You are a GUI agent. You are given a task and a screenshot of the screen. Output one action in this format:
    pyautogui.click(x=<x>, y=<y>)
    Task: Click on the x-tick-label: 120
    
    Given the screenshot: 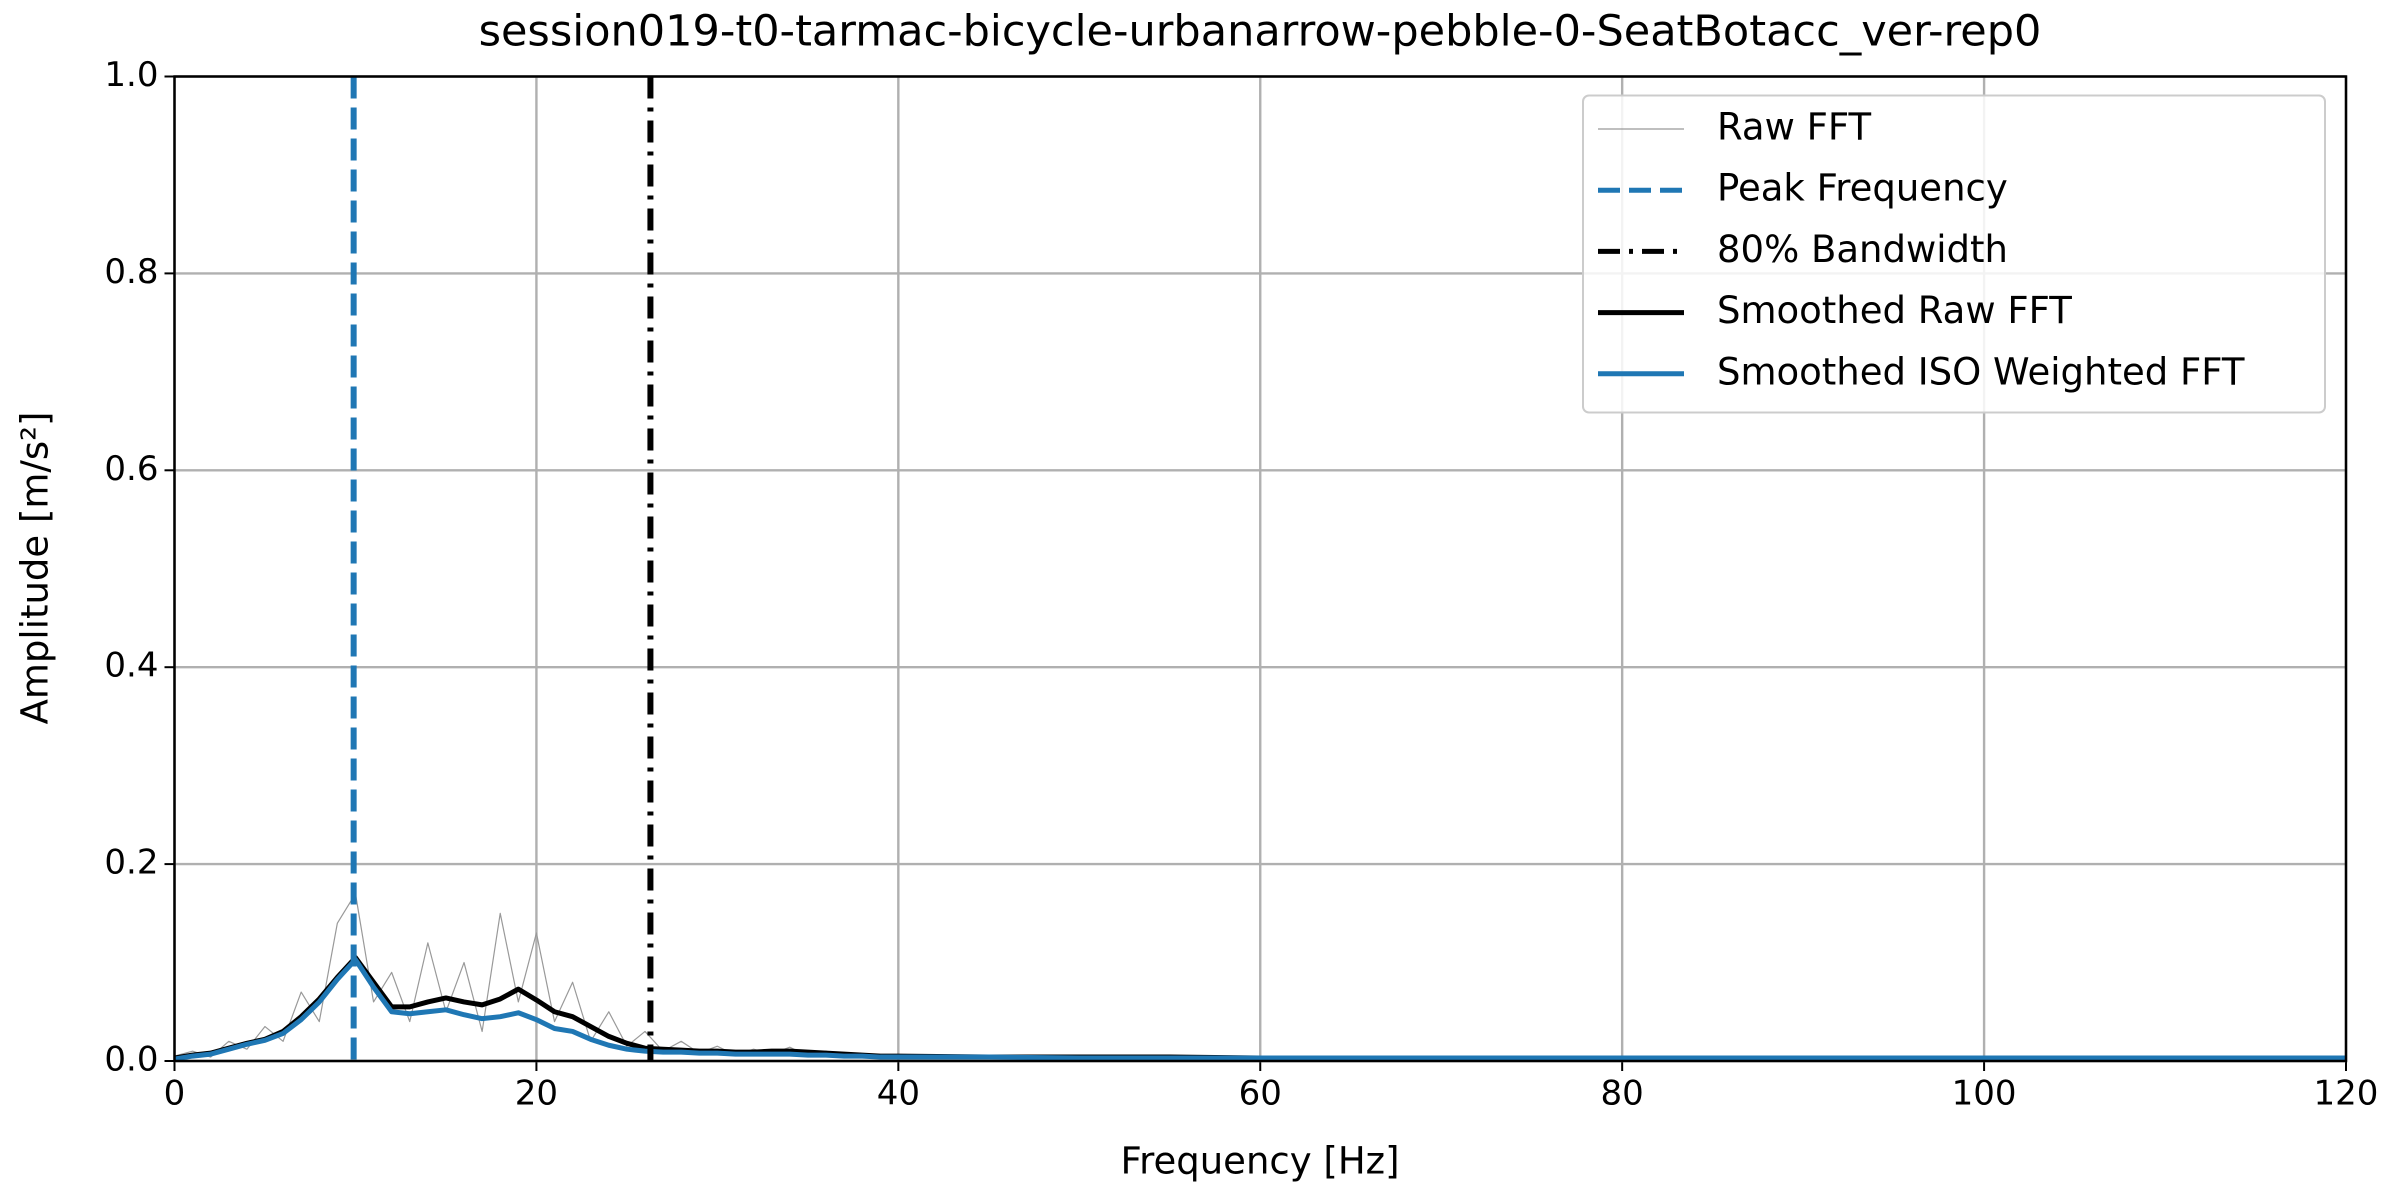 What is the action you would take?
    pyautogui.click(x=2346, y=1094)
    